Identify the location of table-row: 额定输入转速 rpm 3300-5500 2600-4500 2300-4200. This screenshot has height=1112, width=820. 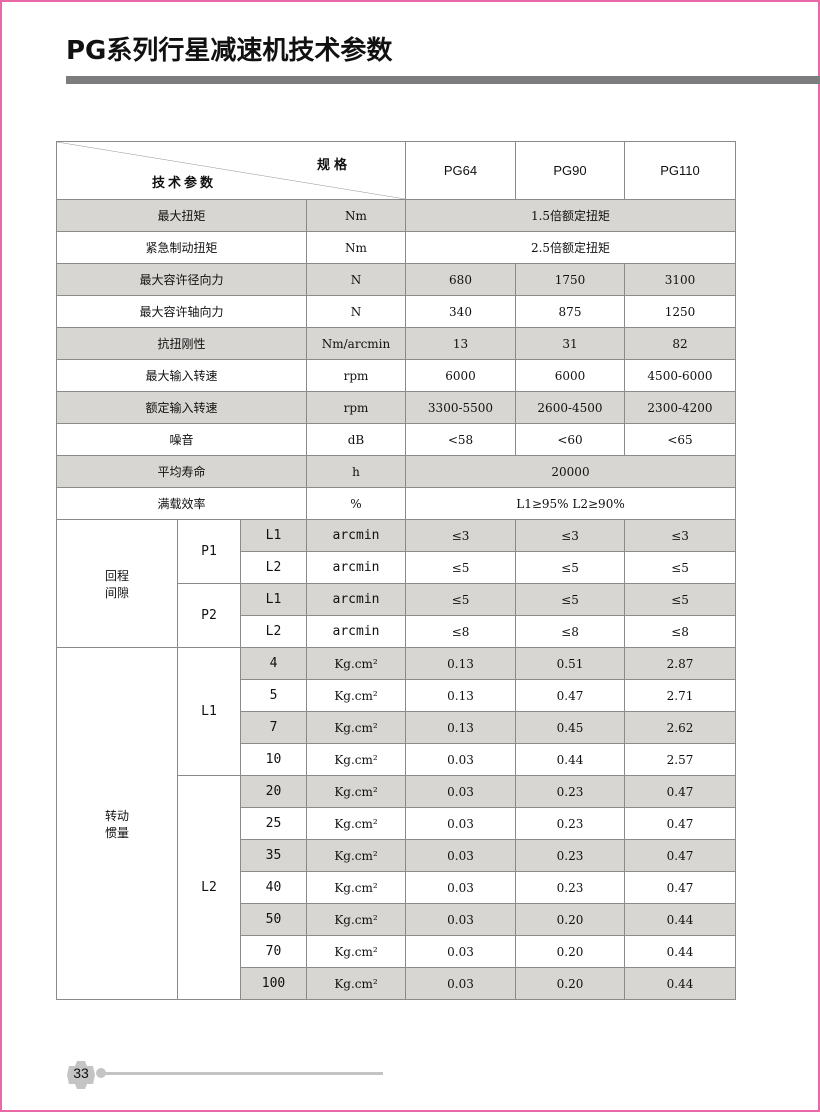
(396, 407).